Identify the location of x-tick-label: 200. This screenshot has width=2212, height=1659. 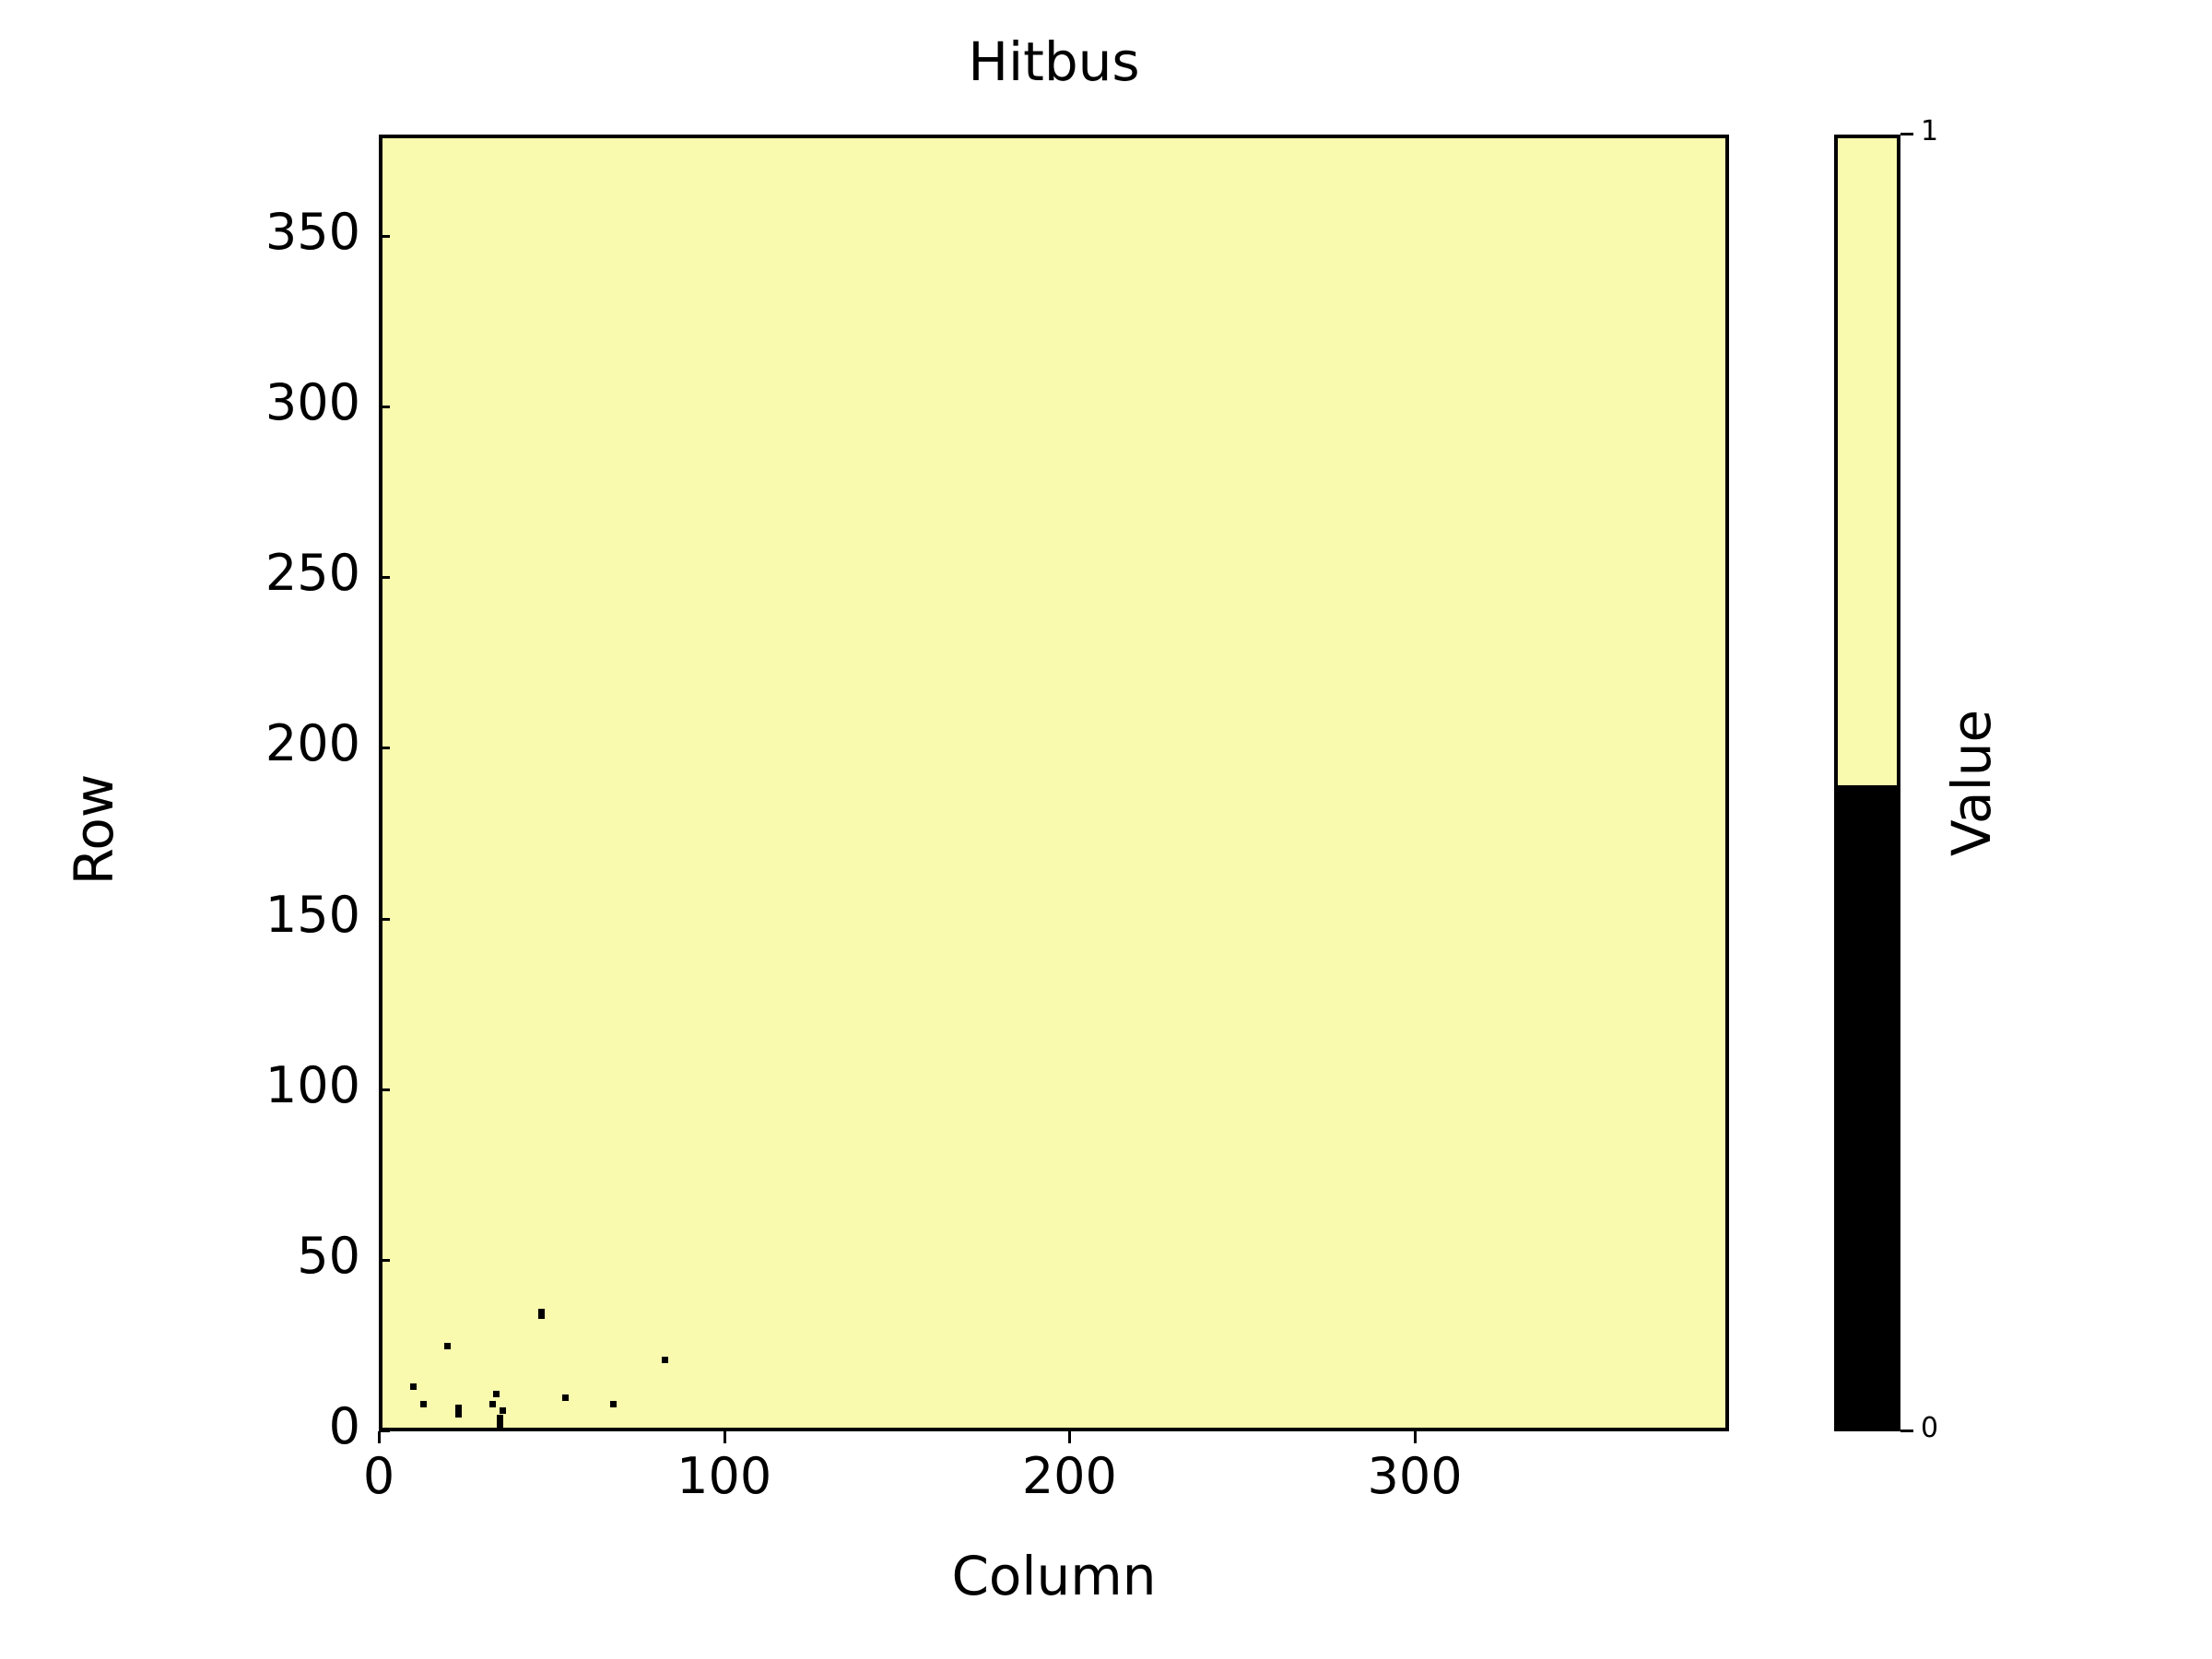
(1069, 1476).